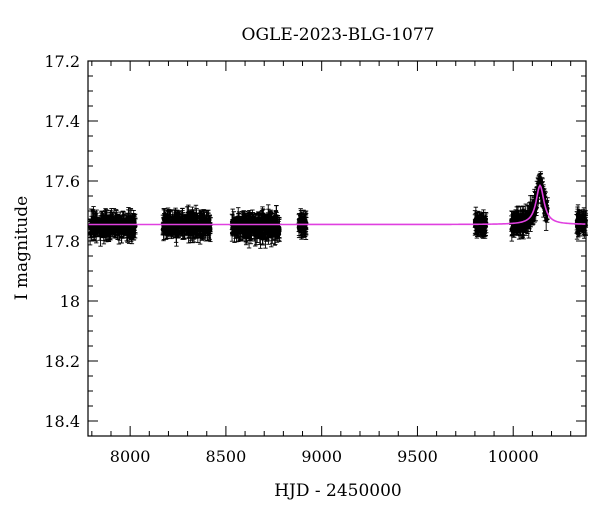 The image size is (600, 512). Describe the element at coordinates (62, 181) in the screenshot. I see `y-tick-label: 17.6` at that location.